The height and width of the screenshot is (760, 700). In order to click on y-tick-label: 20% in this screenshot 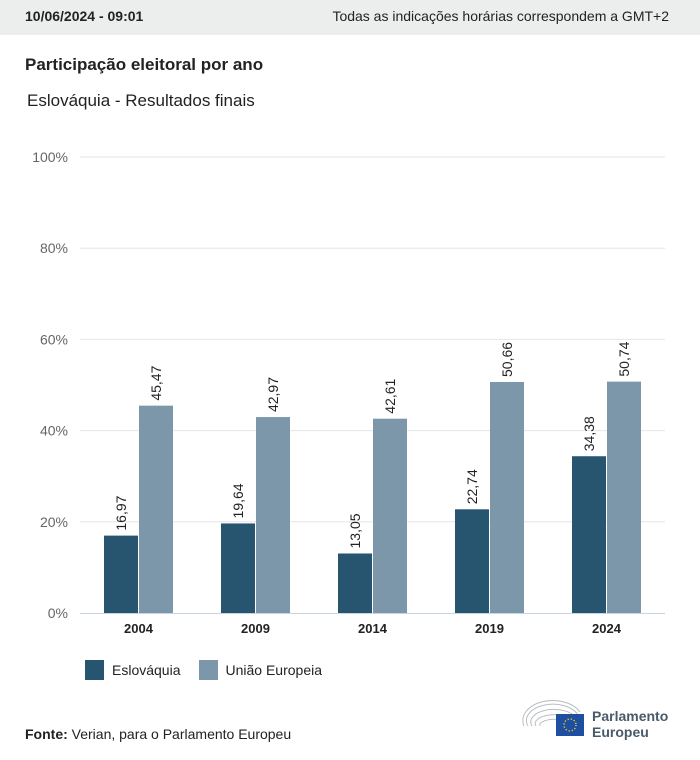, I will do `click(54, 522)`.